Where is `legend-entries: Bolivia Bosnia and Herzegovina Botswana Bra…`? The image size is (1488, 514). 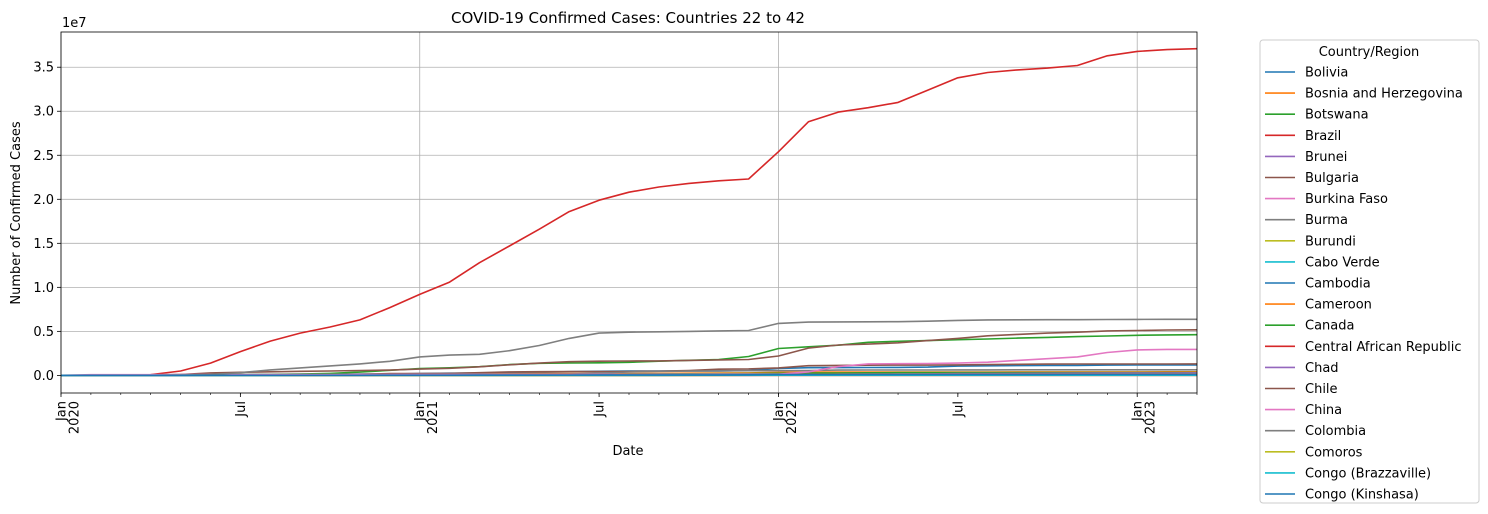
legend-entries: Bolivia Bosnia and Herzegovina Botswana Bra… is located at coordinates (1364, 284).